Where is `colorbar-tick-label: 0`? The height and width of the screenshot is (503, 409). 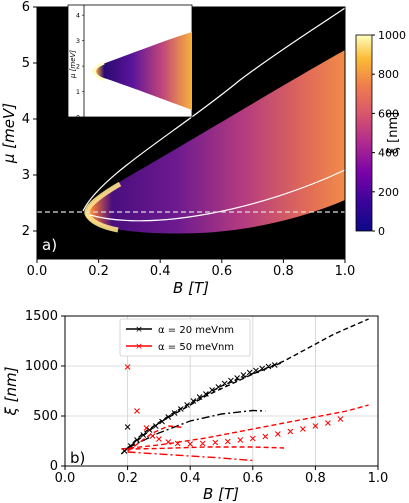
colorbar-tick-label: 0 is located at coordinates (381, 231).